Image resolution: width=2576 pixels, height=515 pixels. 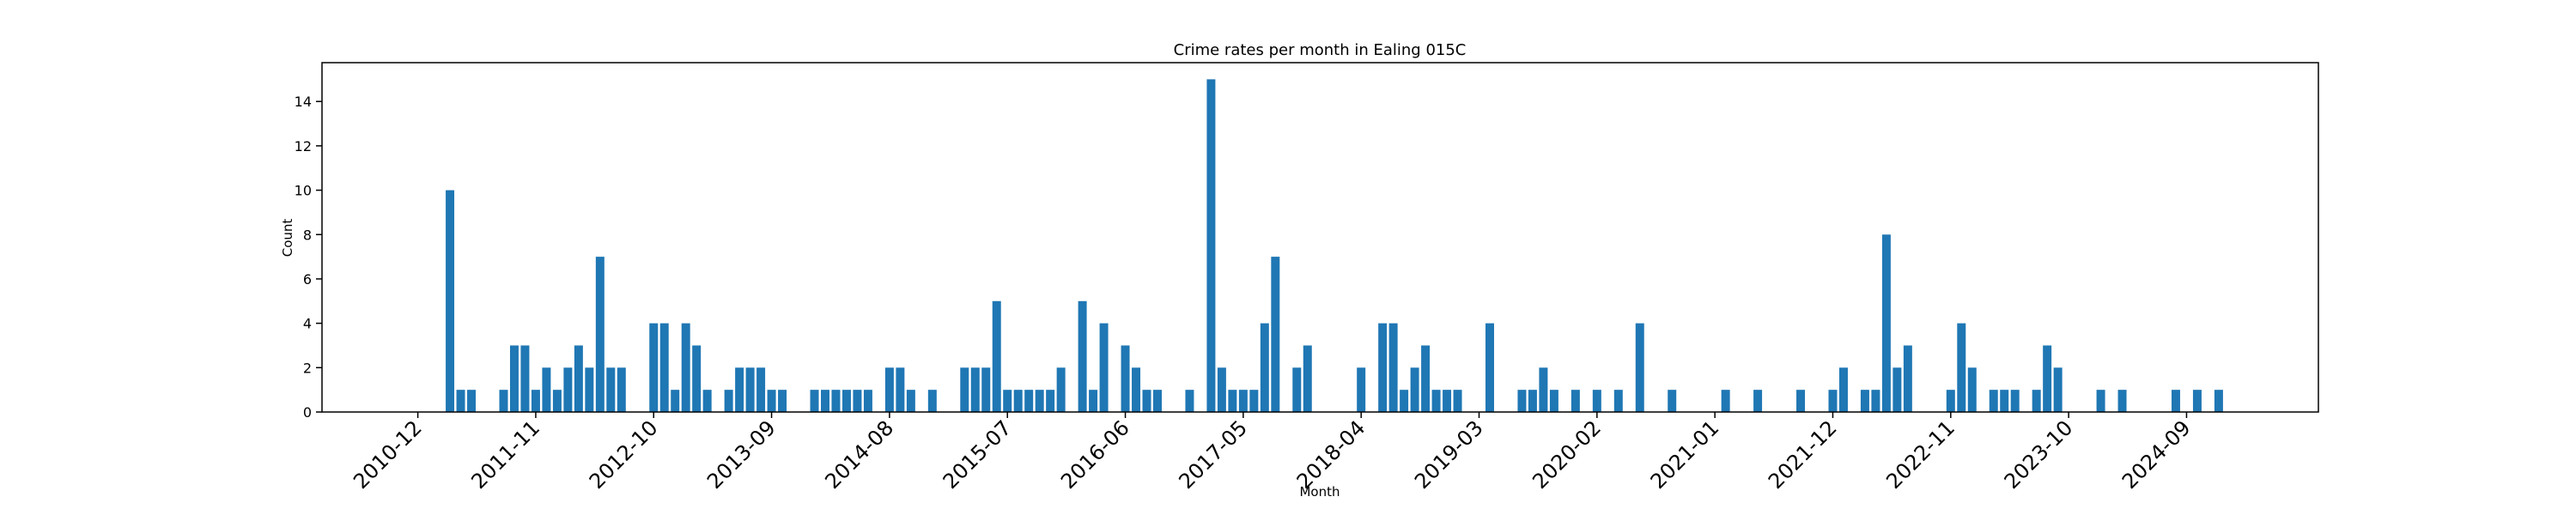 What do you see at coordinates (303, 102) in the screenshot?
I see `y-tick-label: 14` at bounding box center [303, 102].